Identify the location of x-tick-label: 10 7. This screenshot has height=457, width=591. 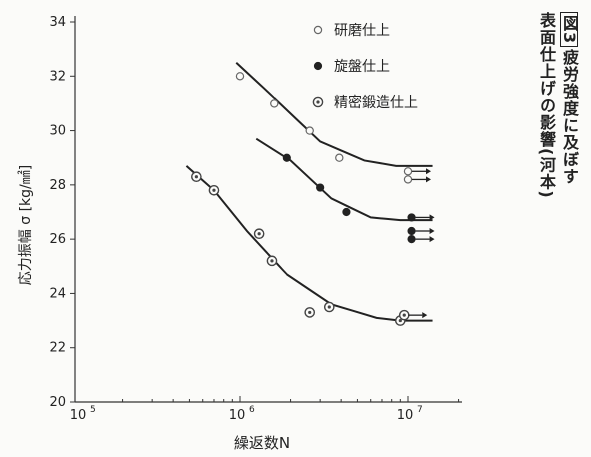
(410, 414).